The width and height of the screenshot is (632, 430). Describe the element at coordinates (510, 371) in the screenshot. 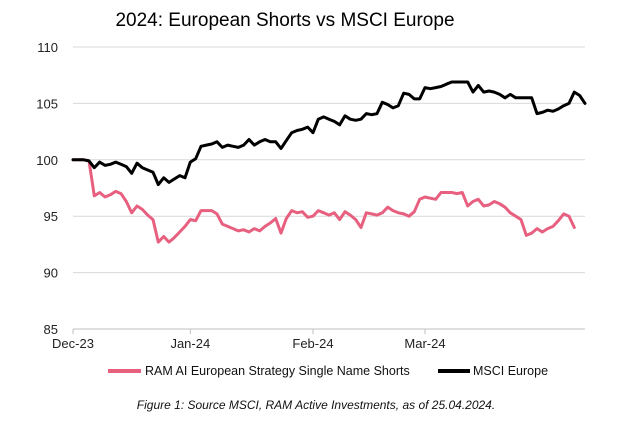

I see `legend-label-msci: MSCI Europe` at that location.